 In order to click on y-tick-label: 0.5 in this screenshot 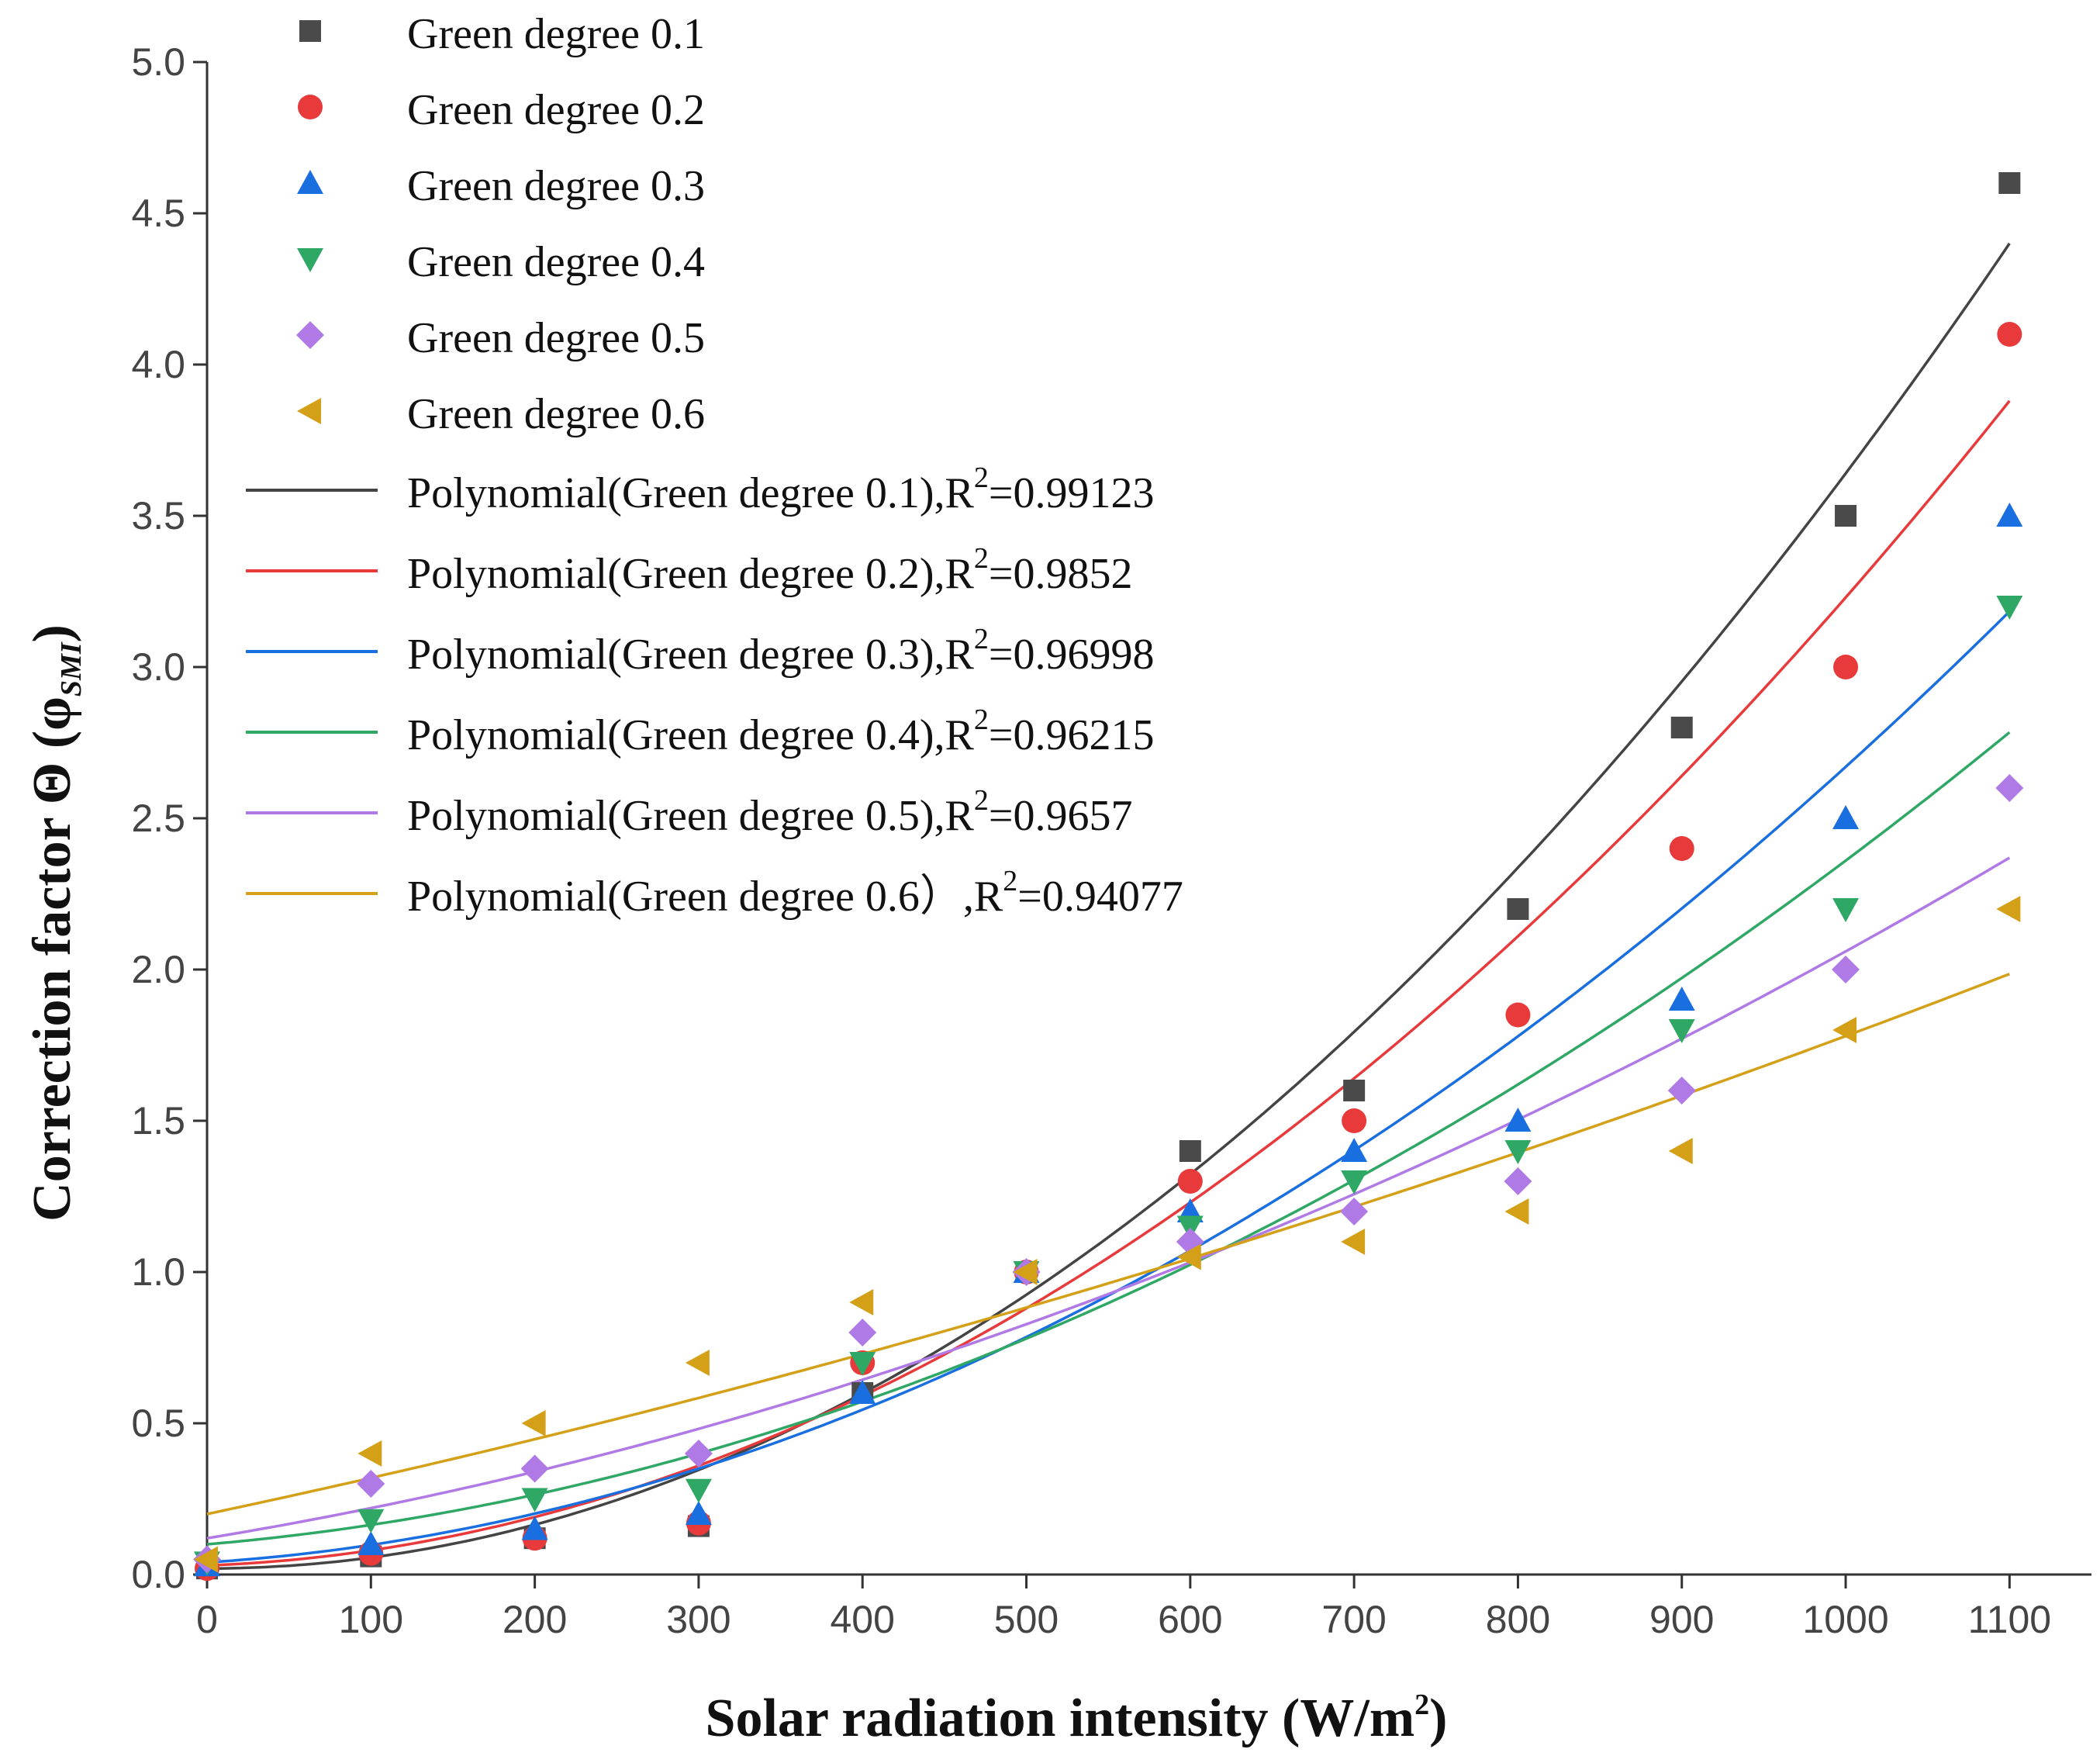, I will do `click(158, 1423)`.